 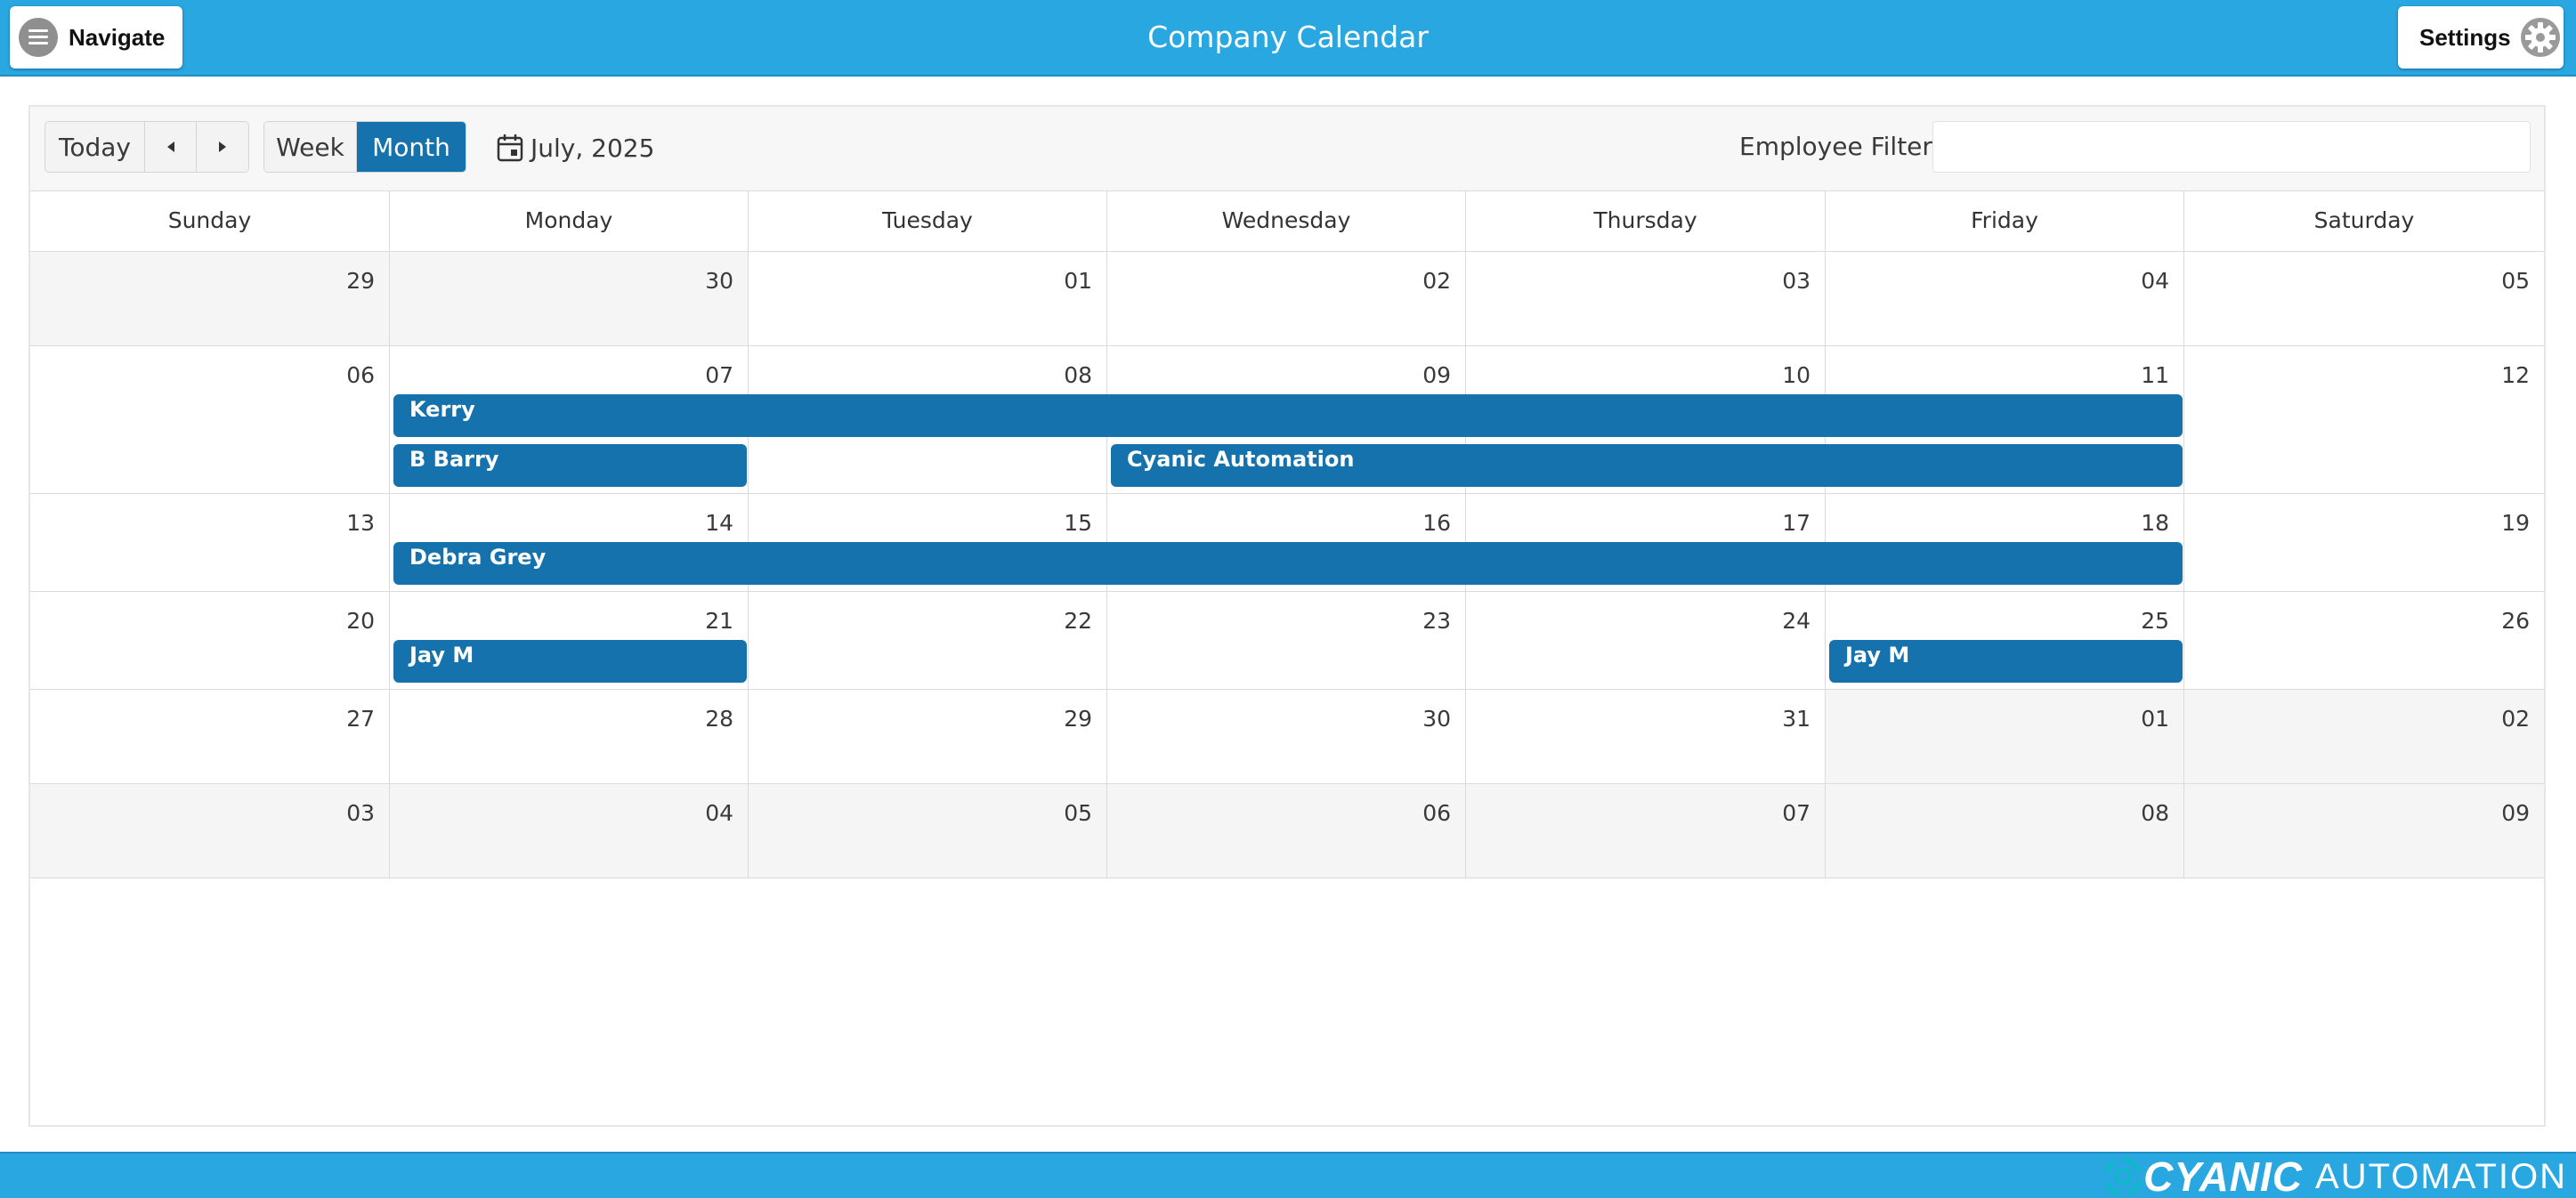 What do you see at coordinates (1646, 831) in the screenshot?
I see `day-cell: 07` at bounding box center [1646, 831].